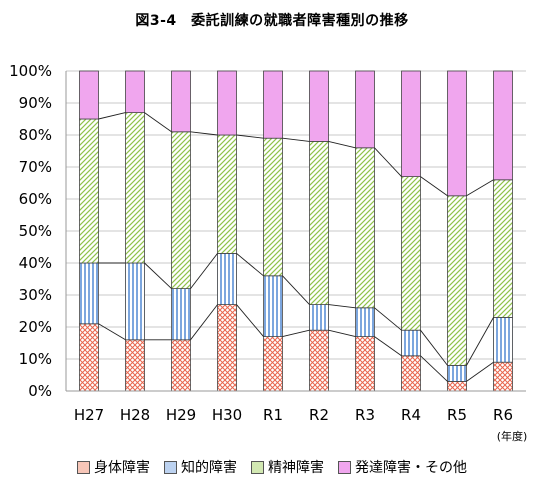 This screenshot has height=493, width=544. What do you see at coordinates (122, 468) in the screenshot?
I see `legend-label: 身体障害` at bounding box center [122, 468].